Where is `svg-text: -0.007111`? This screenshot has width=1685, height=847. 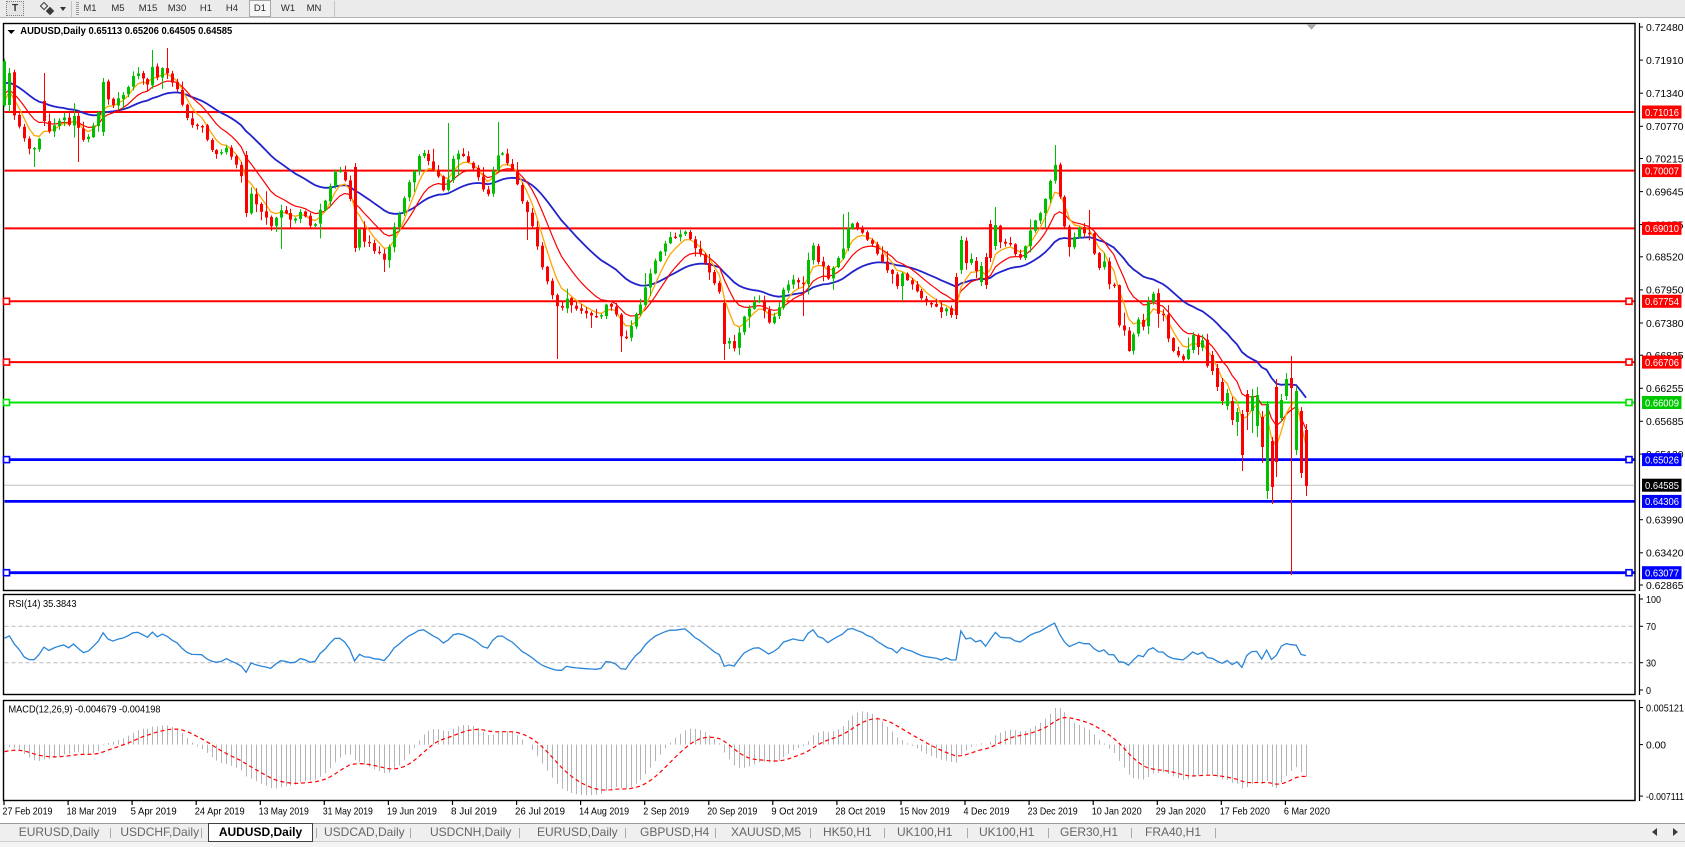 svg-text: -0.007111 is located at coordinates (1665, 797).